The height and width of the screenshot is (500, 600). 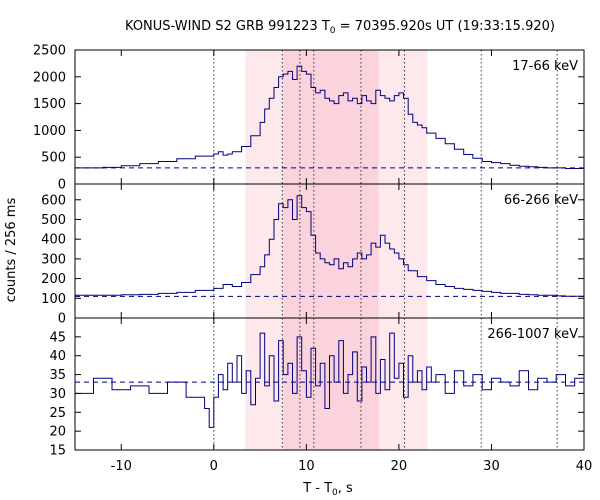 I want to click on y-tick-label: 40, so click(x=57, y=356).